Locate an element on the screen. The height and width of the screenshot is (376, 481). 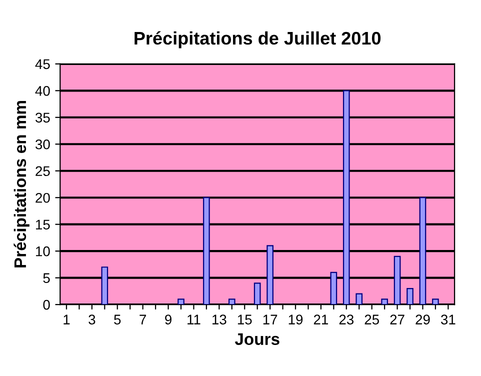
x-tick-label: 9 is located at coordinates (168, 319).